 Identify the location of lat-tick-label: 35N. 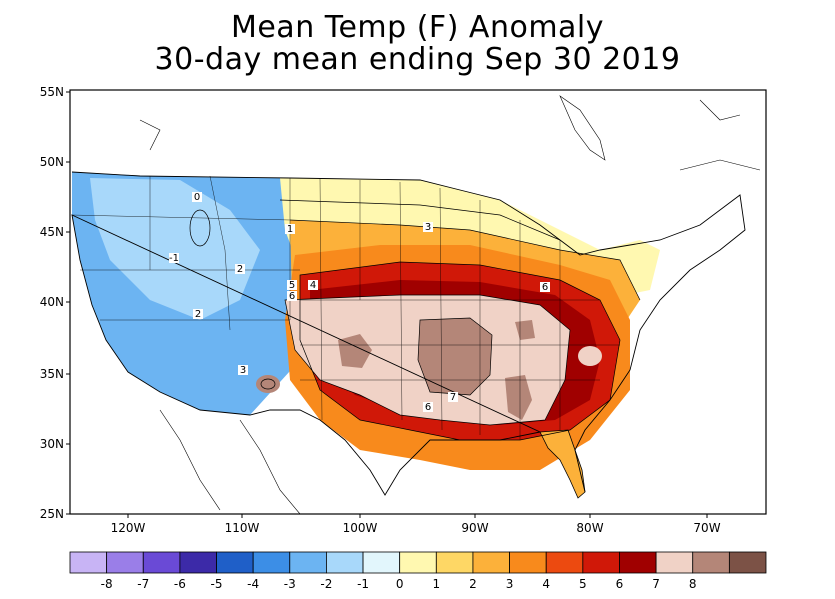
(52, 374).